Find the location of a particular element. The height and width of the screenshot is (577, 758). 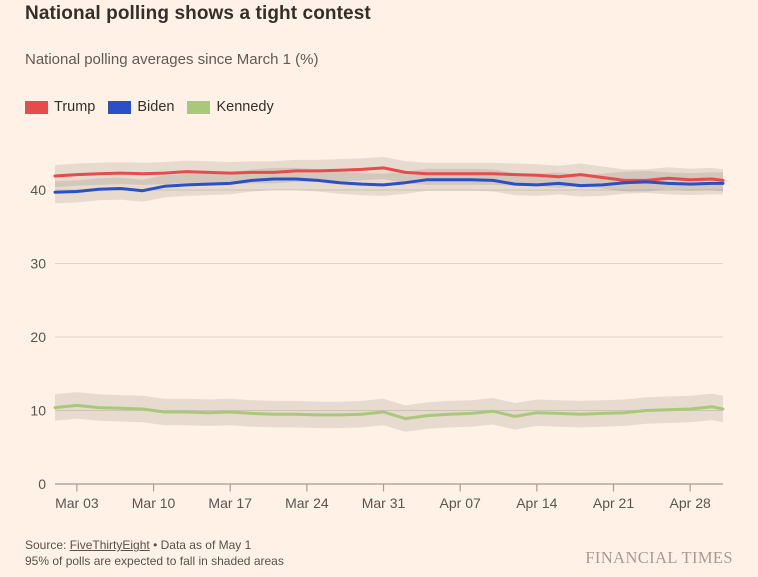

y-axis-label-30: 30 is located at coordinates (38, 264).